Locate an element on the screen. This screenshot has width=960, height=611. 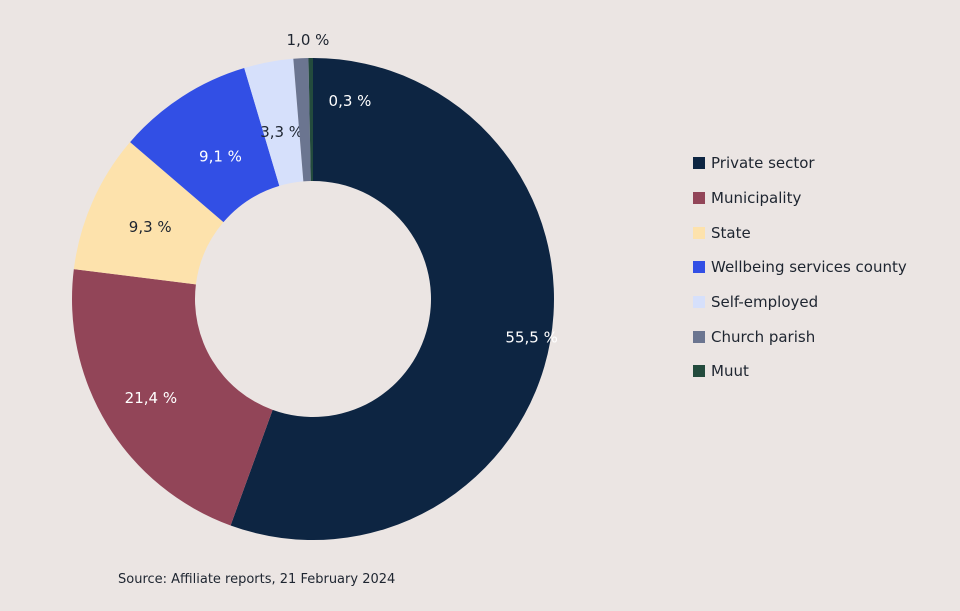
legend-item: Private sector is located at coordinates (800, 163).